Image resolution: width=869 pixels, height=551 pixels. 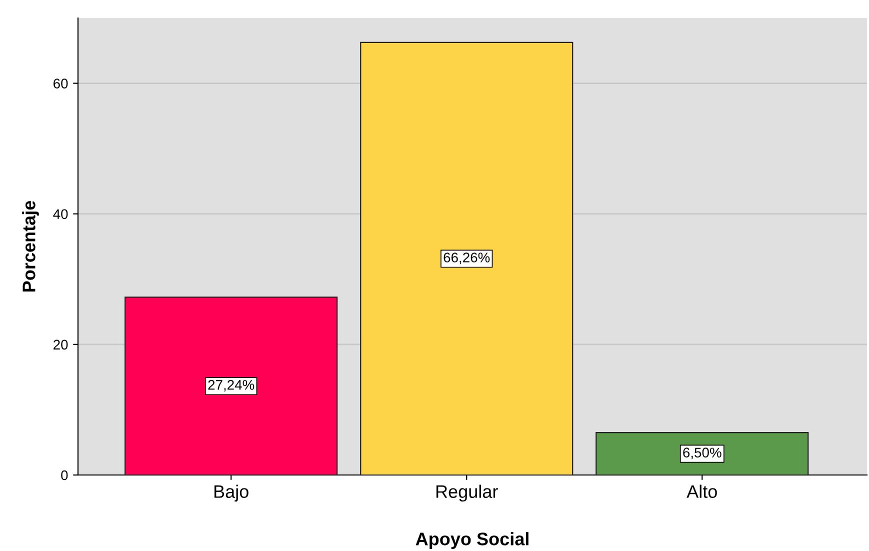 I want to click on x-tick-label: Bajo, so click(x=231, y=493).